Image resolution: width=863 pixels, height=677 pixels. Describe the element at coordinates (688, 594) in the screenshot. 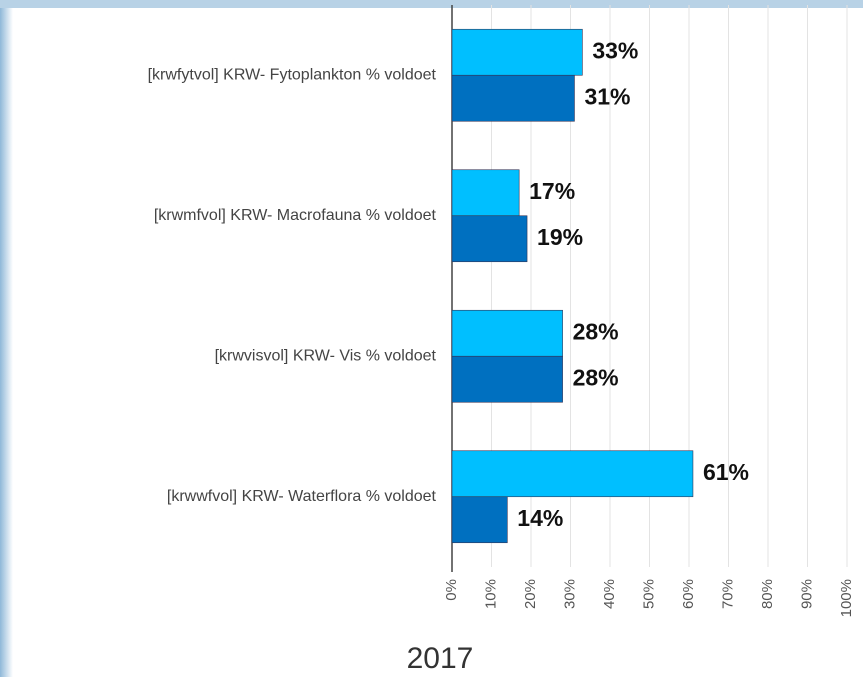

I see `x-tick-label: 60%` at that location.